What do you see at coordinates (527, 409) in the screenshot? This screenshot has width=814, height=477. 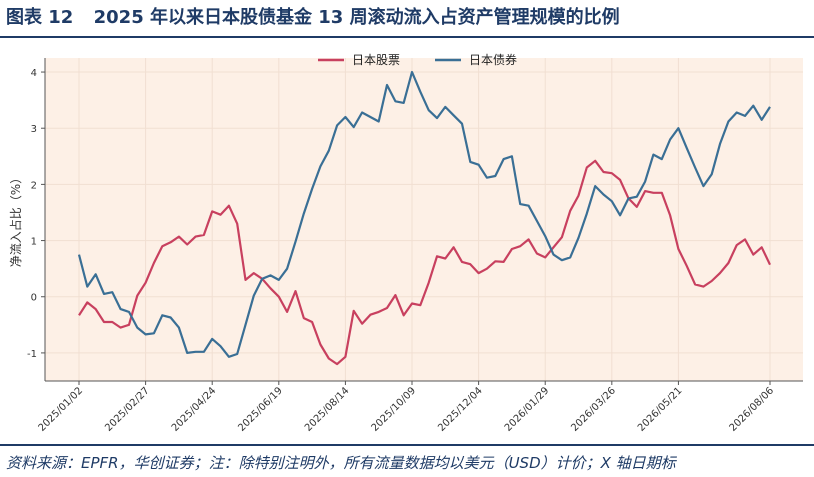 I see `x-tick-label: 2026/01/29` at bounding box center [527, 409].